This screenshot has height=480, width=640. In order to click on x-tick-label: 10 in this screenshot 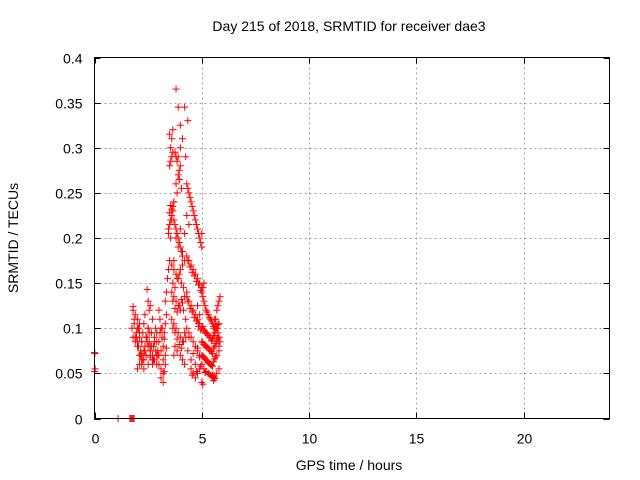, I will do `click(310, 439)`.